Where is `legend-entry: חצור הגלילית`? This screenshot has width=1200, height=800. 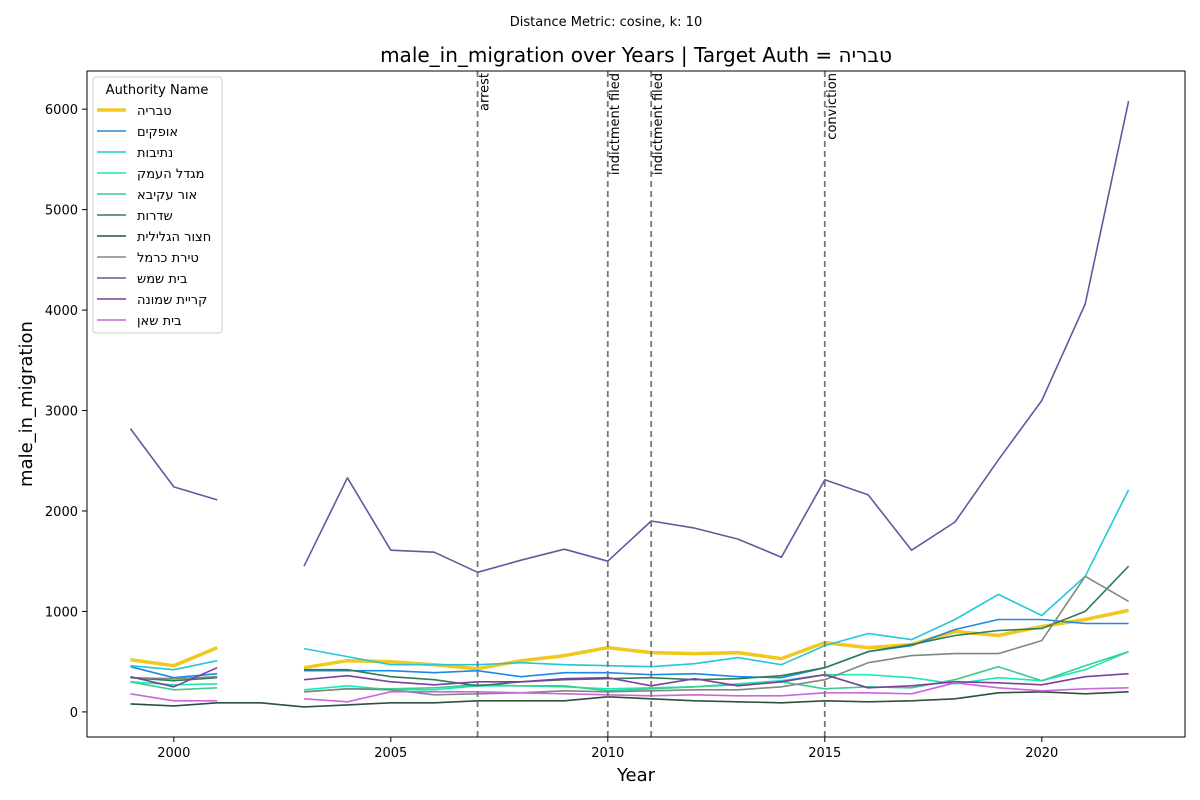 legend-entry: חצור הגלילית is located at coordinates (174, 237).